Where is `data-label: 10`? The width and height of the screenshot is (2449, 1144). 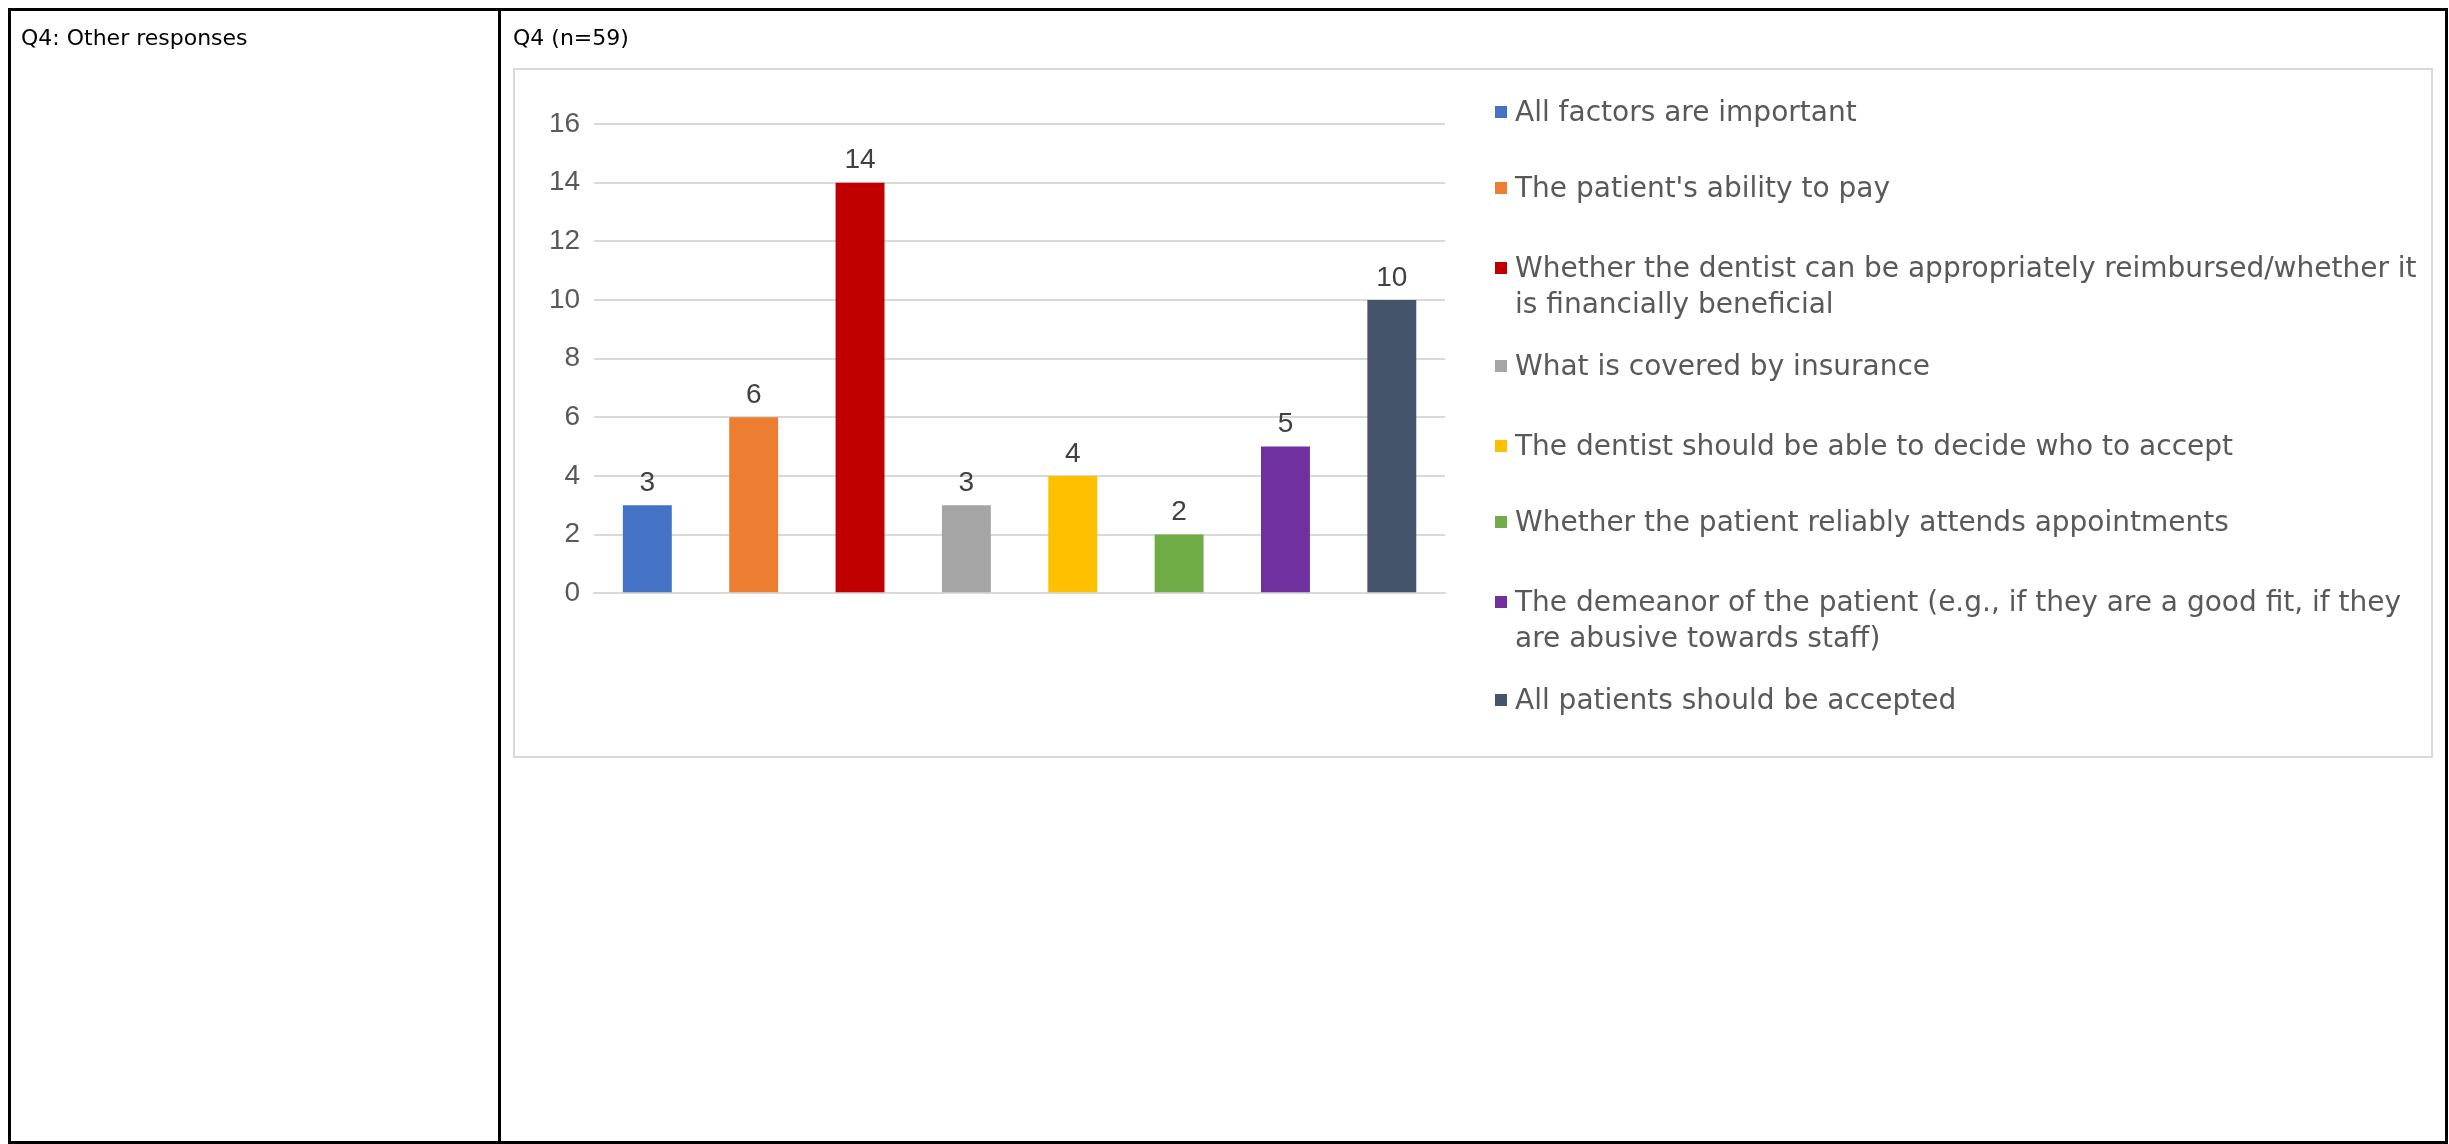
data-label: 10 is located at coordinates (1392, 276).